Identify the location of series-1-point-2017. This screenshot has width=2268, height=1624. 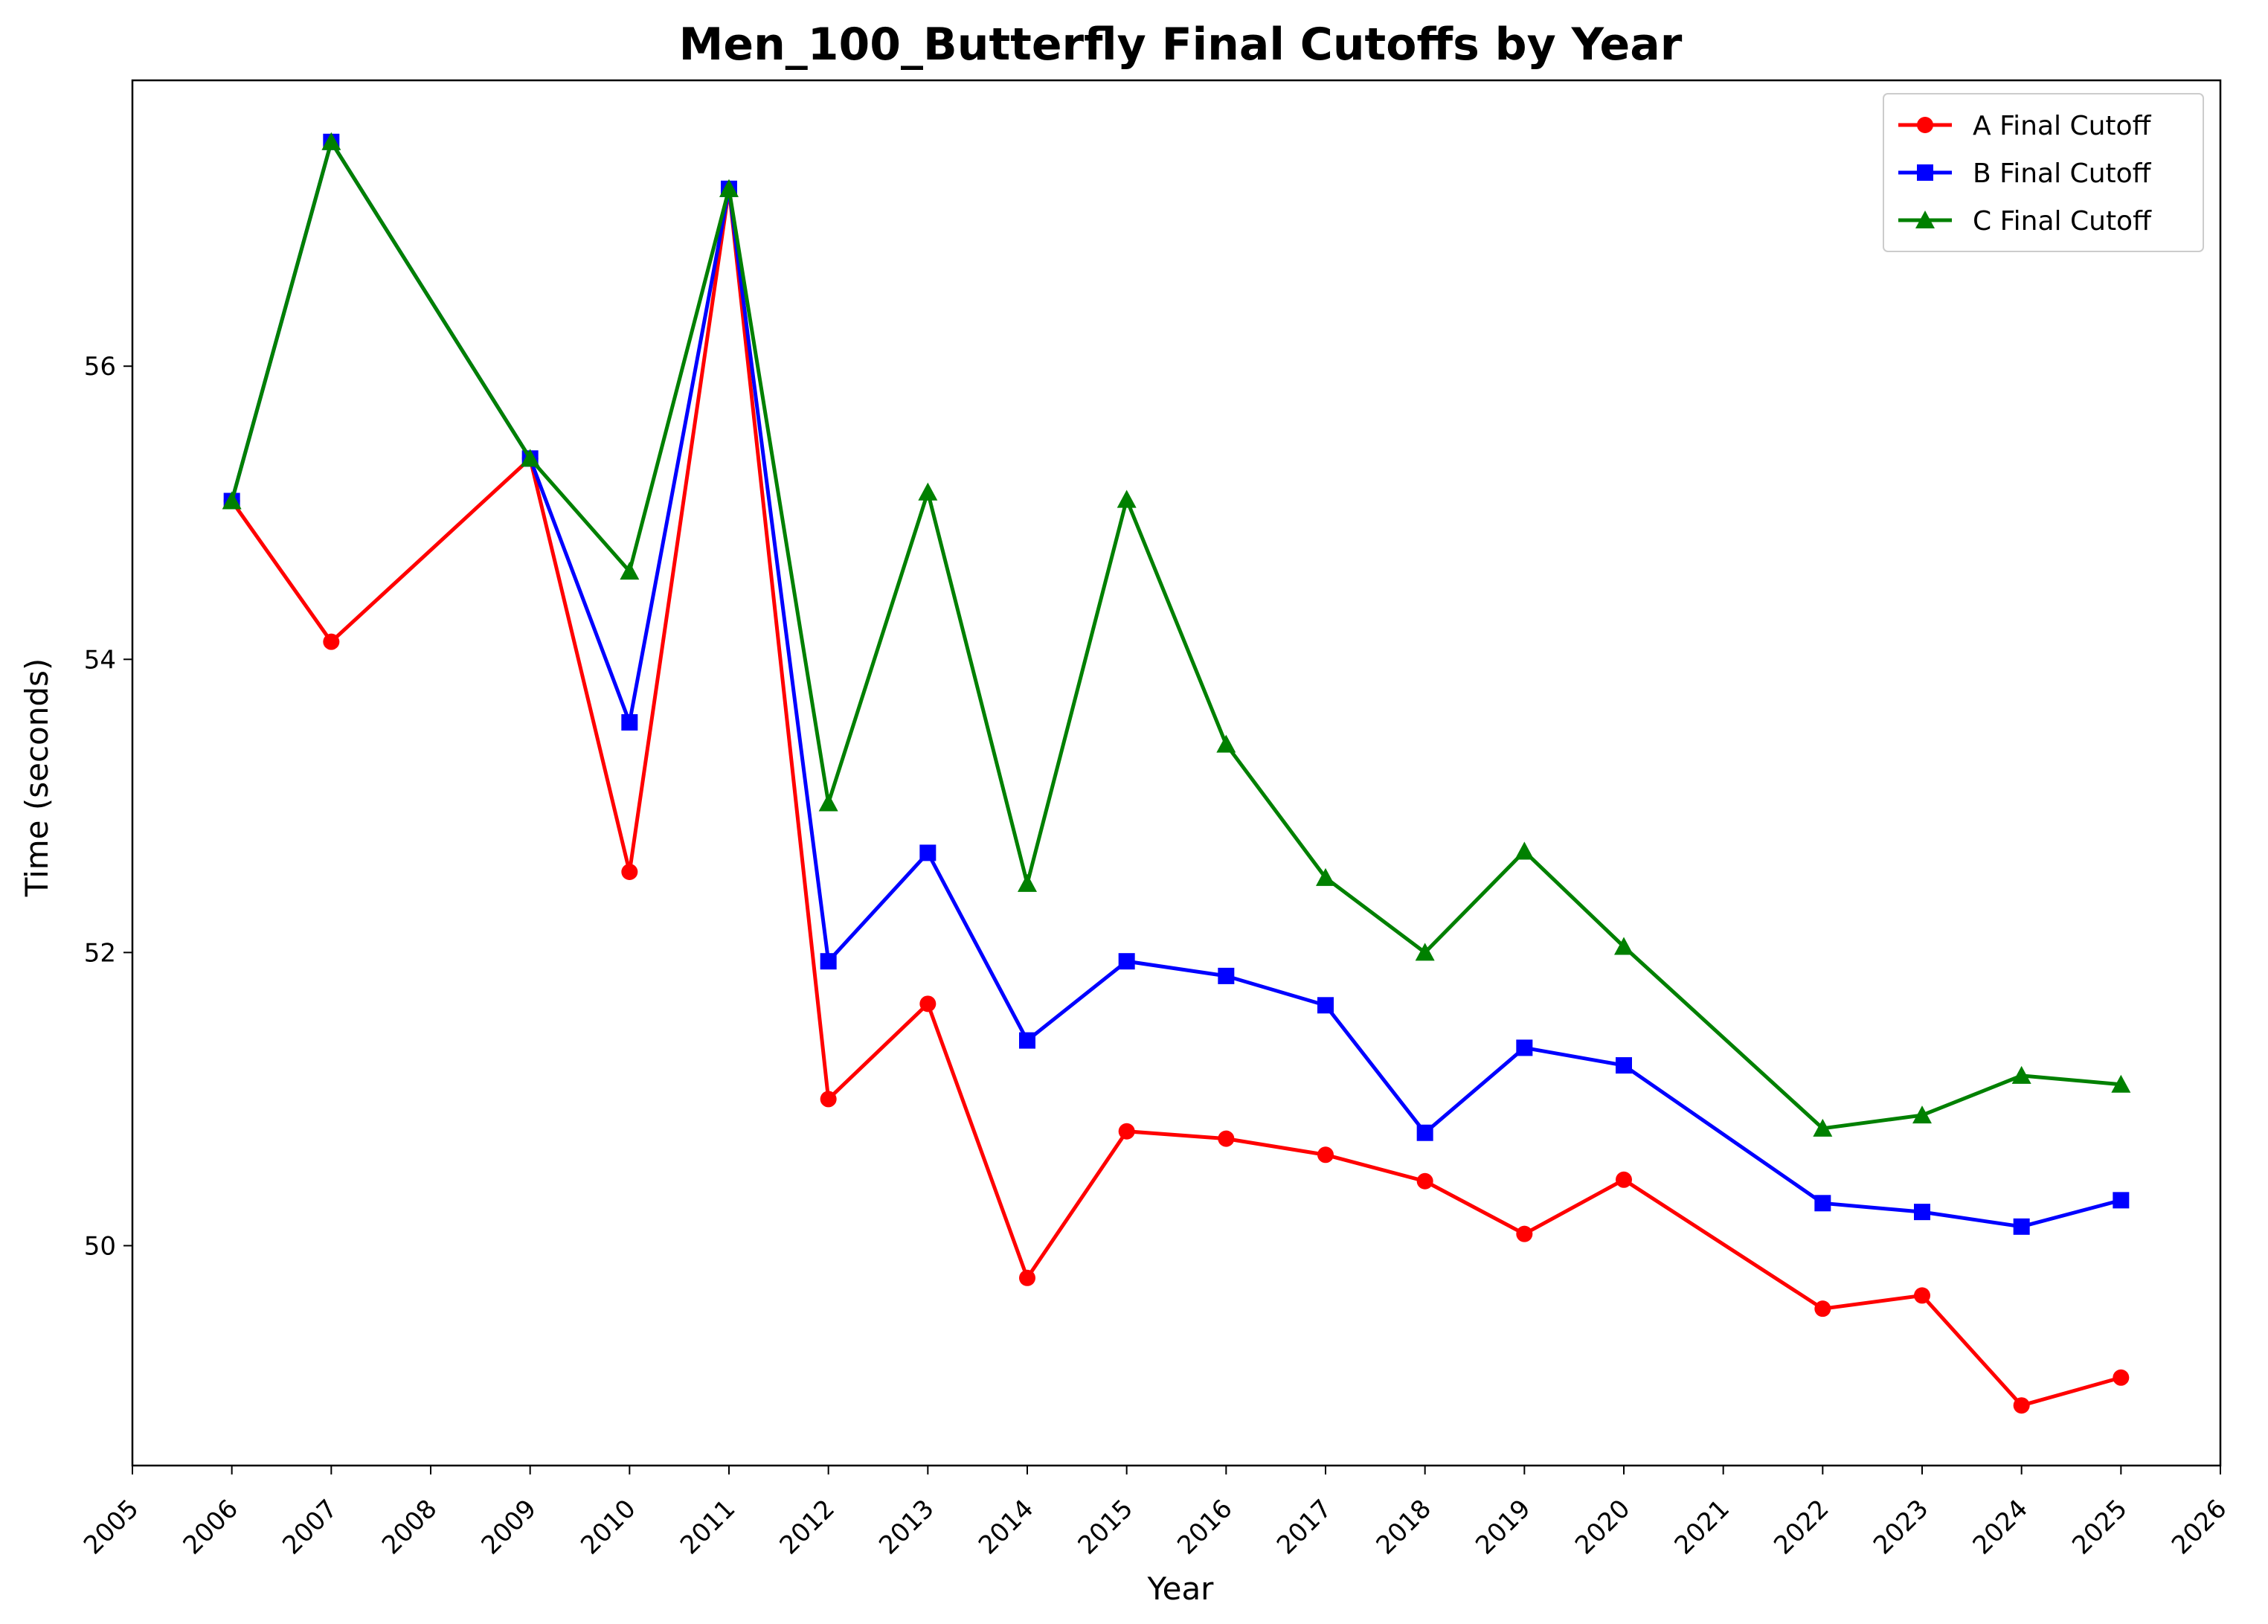
(1325, 1005).